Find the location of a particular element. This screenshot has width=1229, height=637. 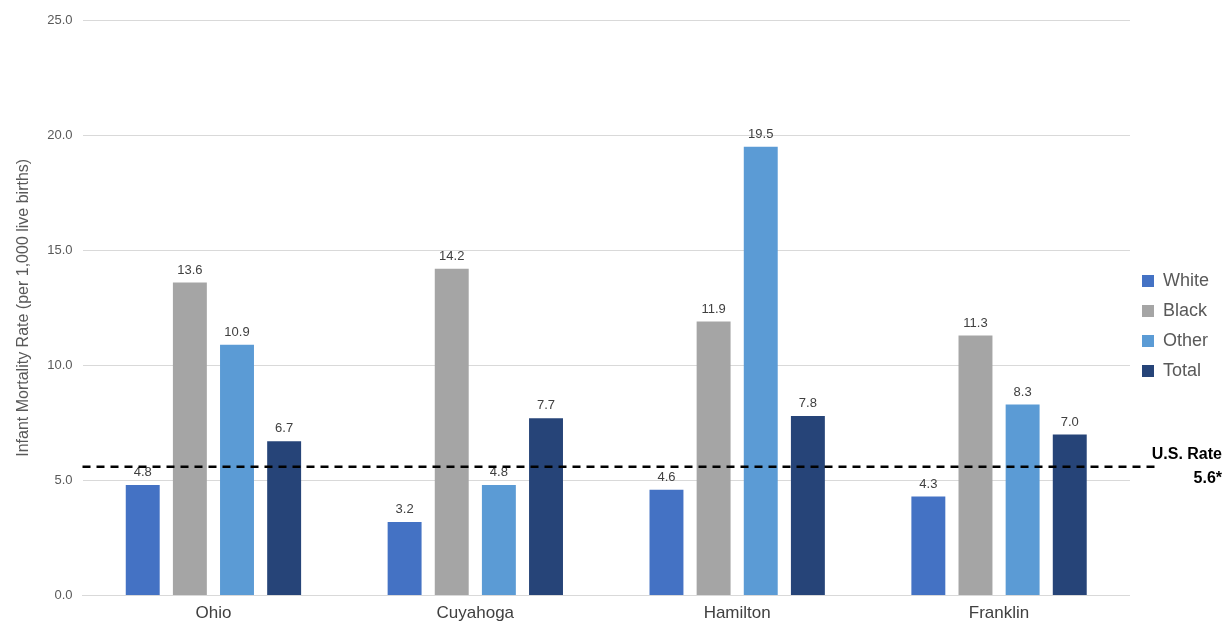

legend-label: Black is located at coordinates (1185, 309).